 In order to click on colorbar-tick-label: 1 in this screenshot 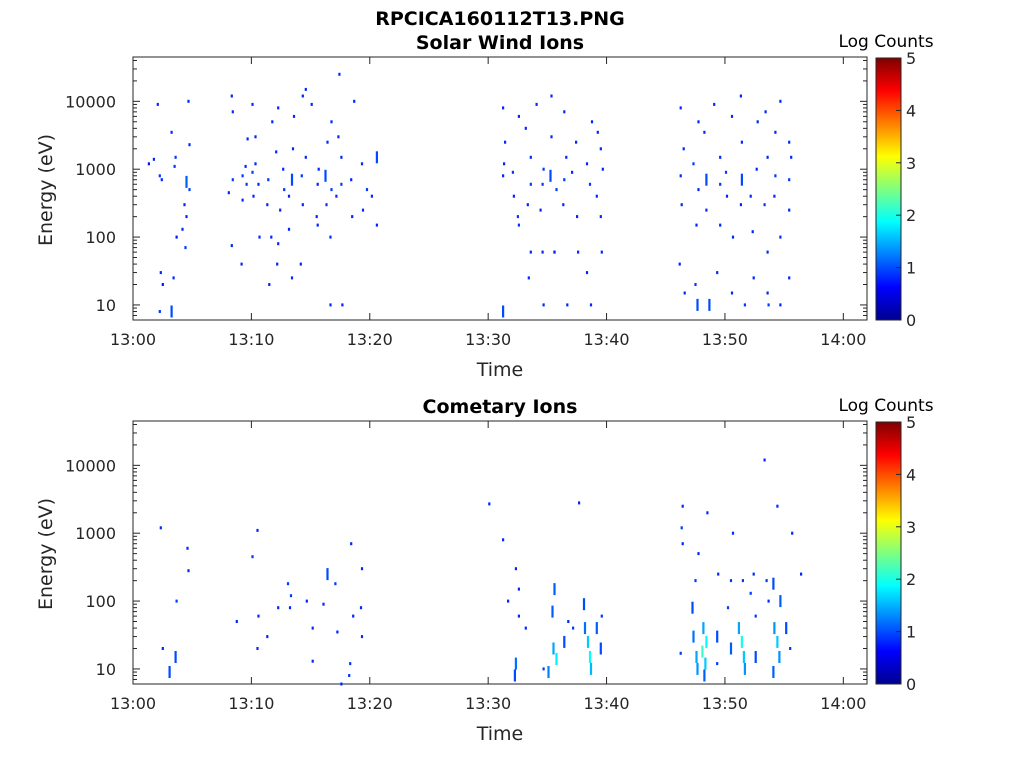, I will do `click(911, 632)`.